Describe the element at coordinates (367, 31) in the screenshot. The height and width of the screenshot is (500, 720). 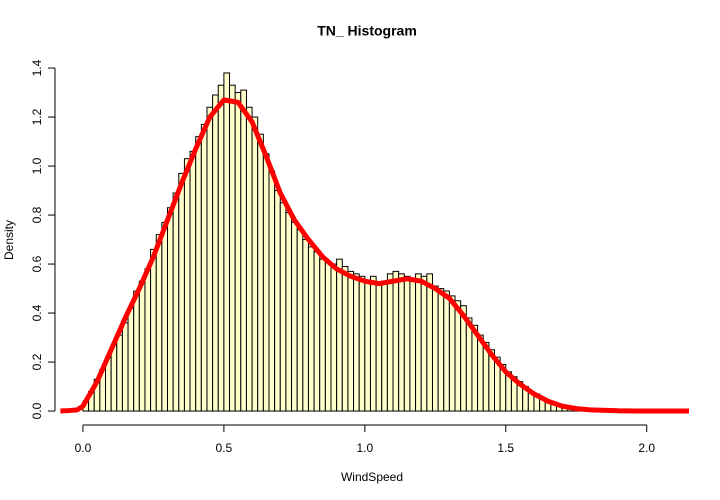
I see `chart-title: TN_ Histogram` at that location.